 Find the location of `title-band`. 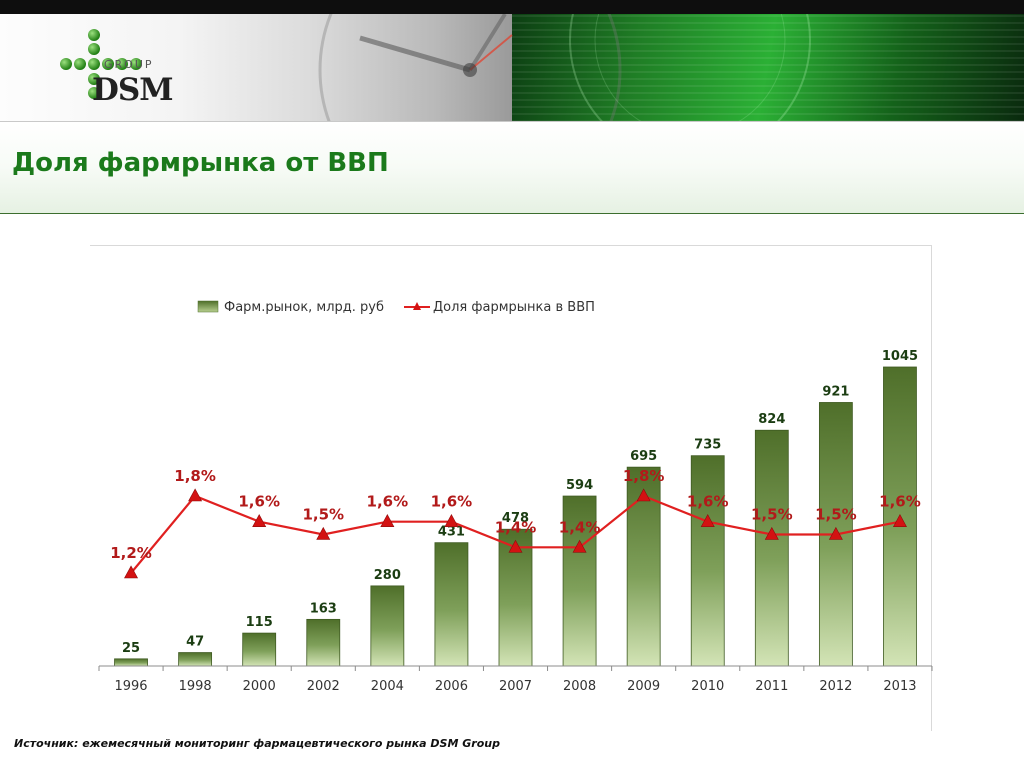

title-band is located at coordinates (512, 168).